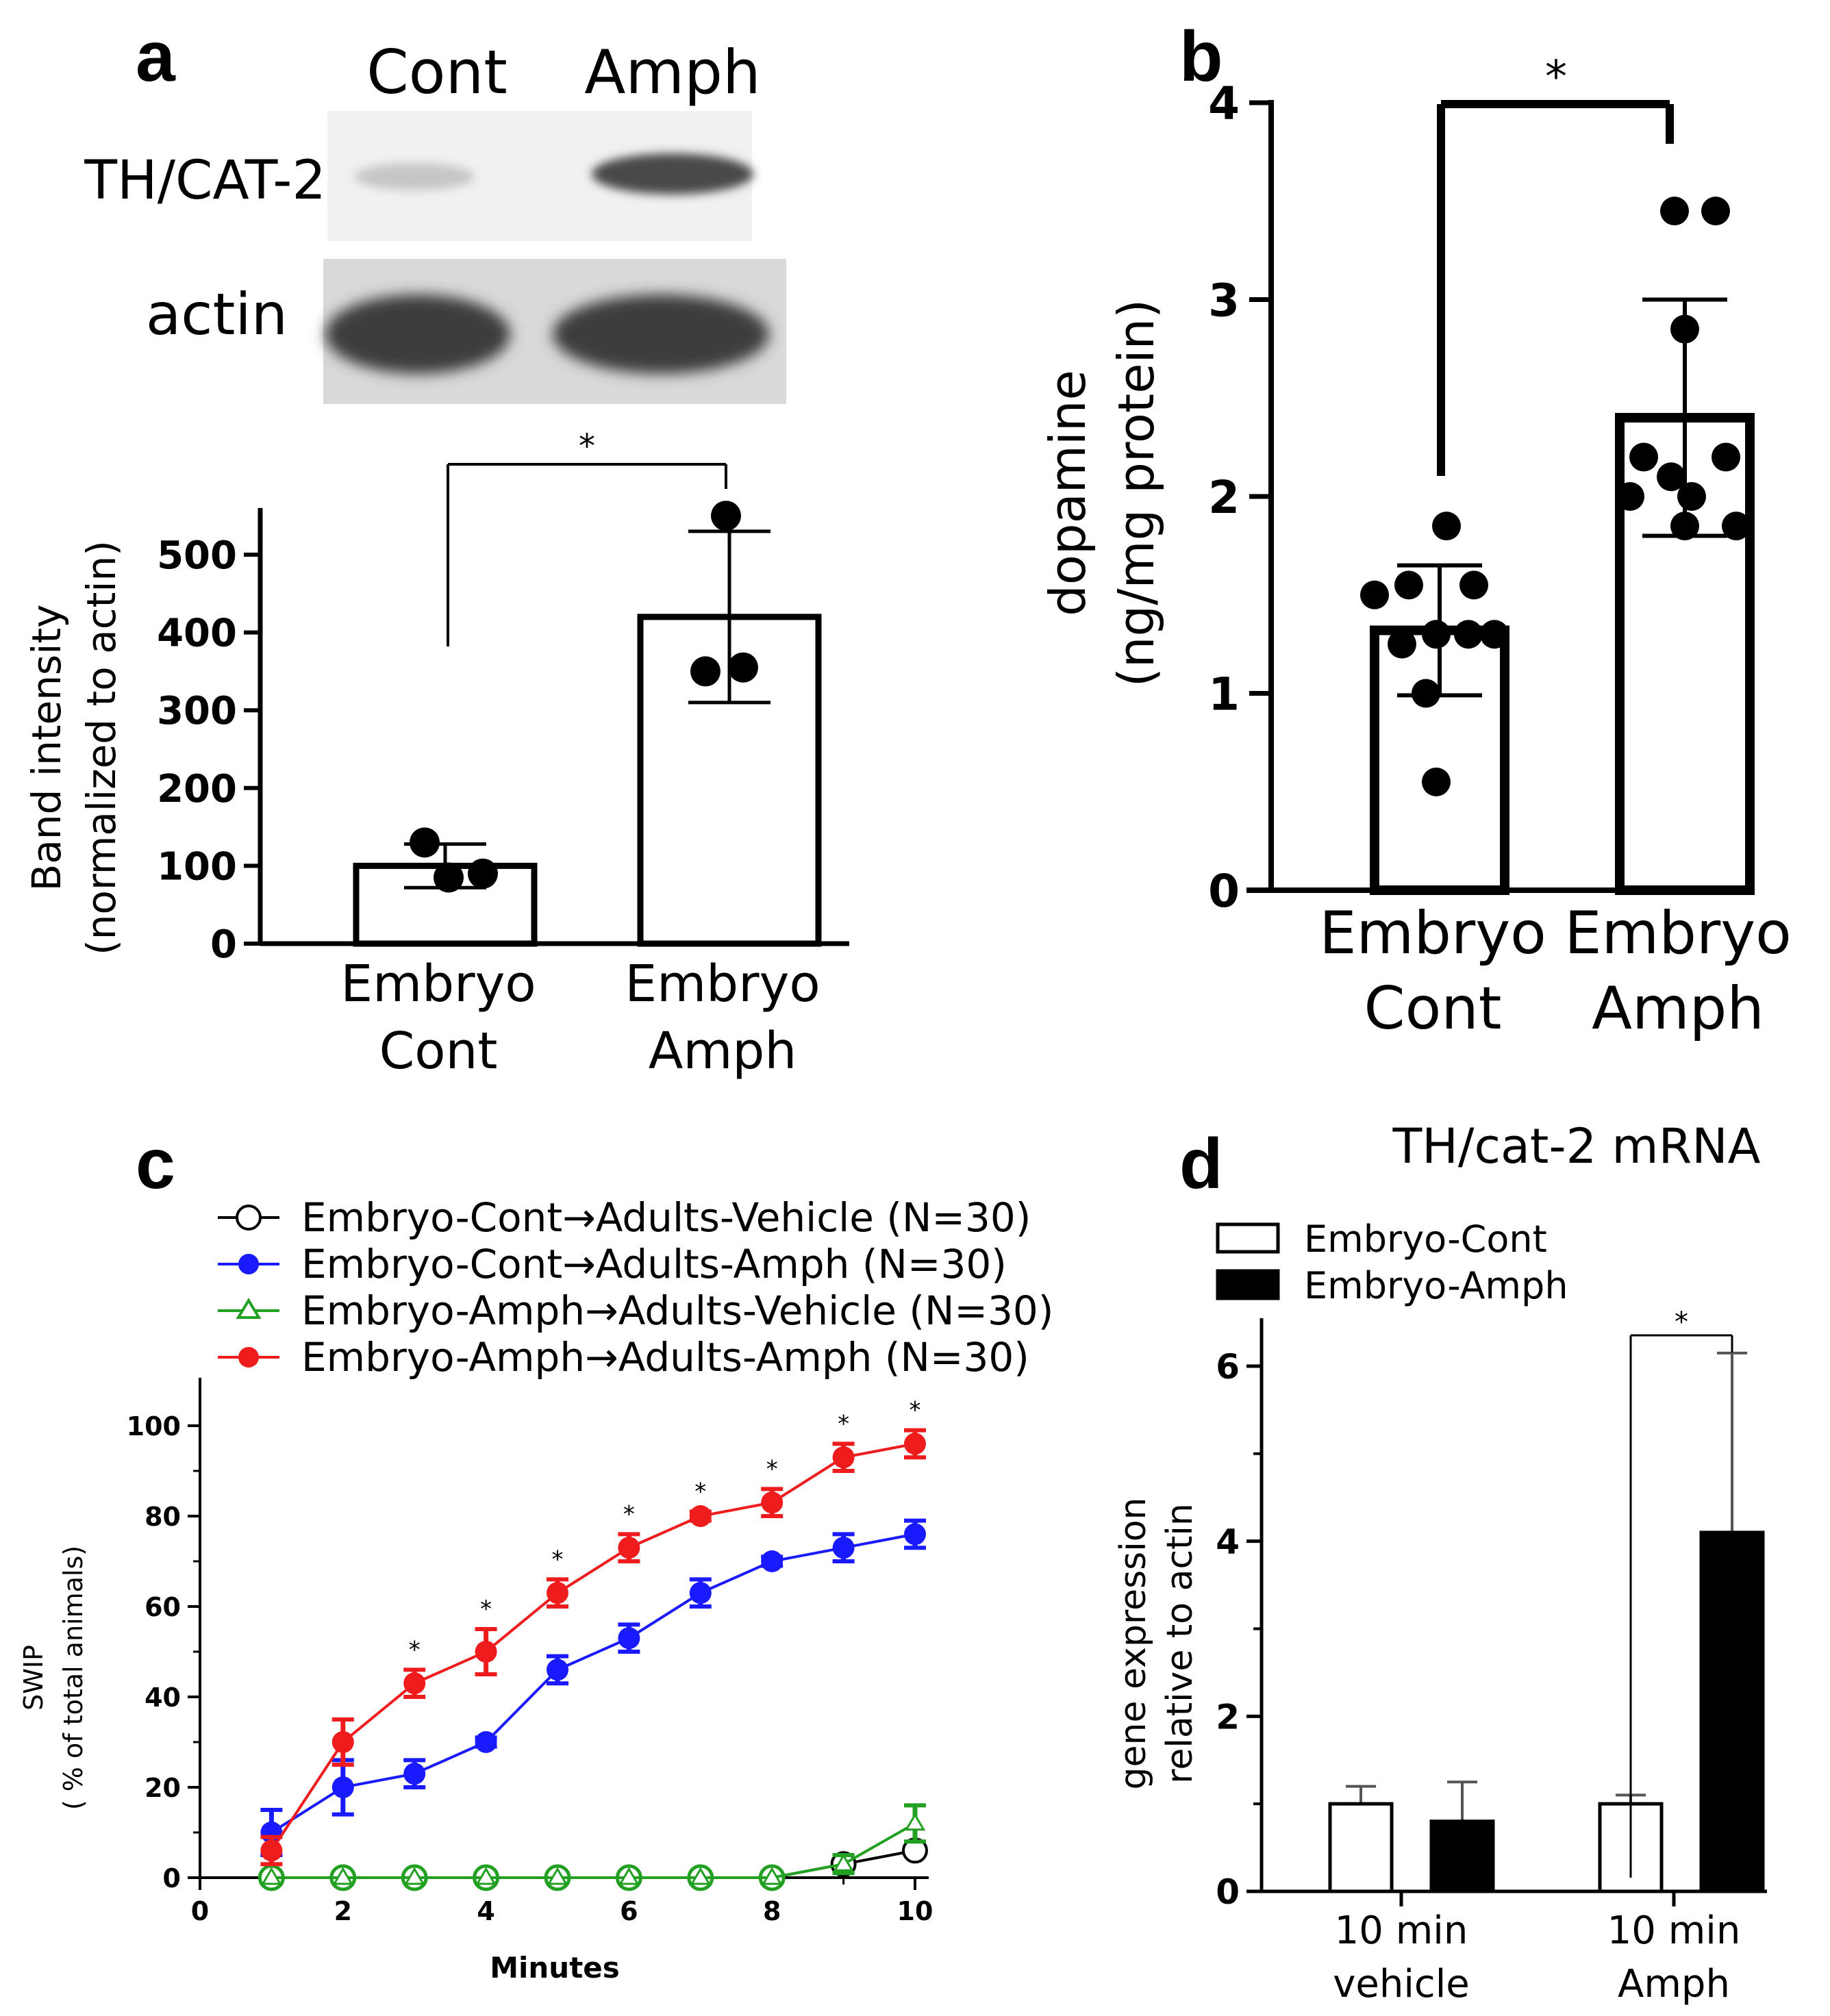 This screenshot has height=2016, width=1830. I want to click on blot-band-actin-cont, so click(417, 334).